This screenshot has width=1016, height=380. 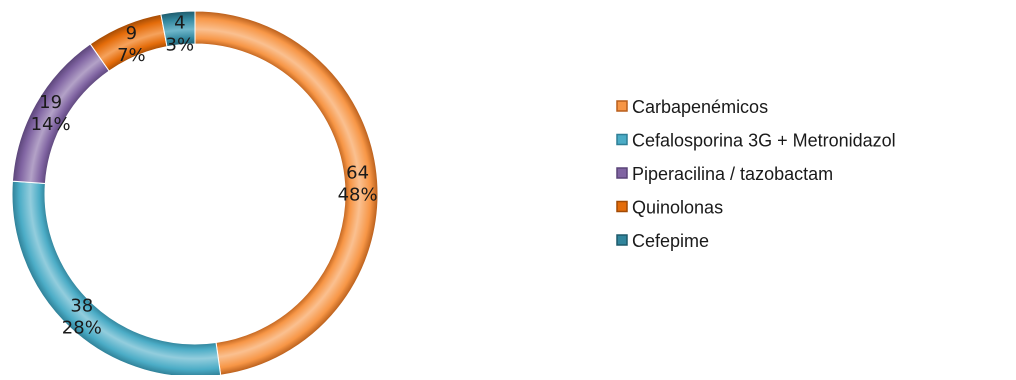 I want to click on legend-swatch-carbapenemicos, so click(x=622, y=106).